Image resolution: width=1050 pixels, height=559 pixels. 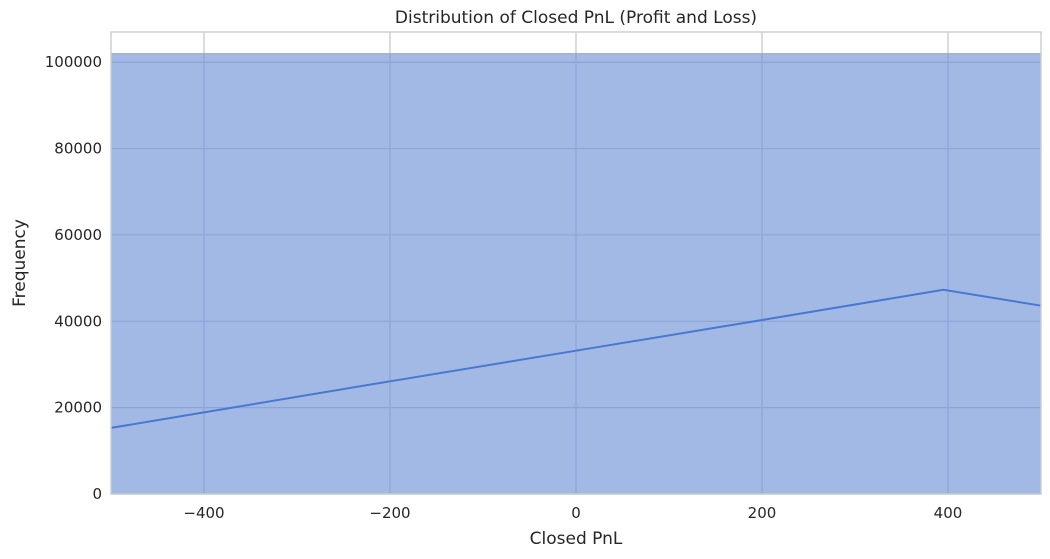 What do you see at coordinates (576, 539) in the screenshot?
I see `x-axis-label: Closed PnL` at bounding box center [576, 539].